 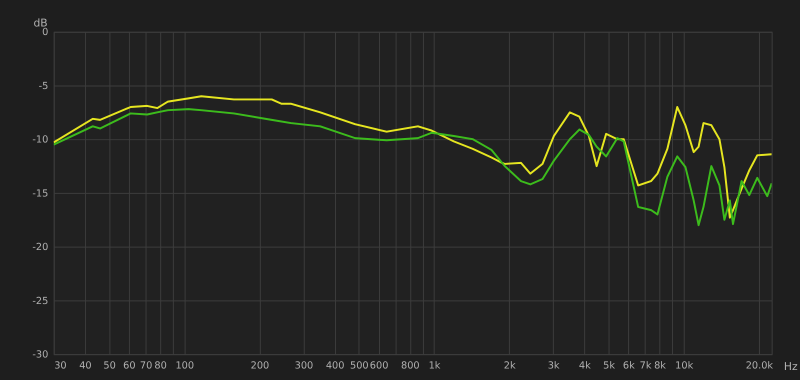 I want to click on x-tick-label: 100, so click(x=184, y=366).